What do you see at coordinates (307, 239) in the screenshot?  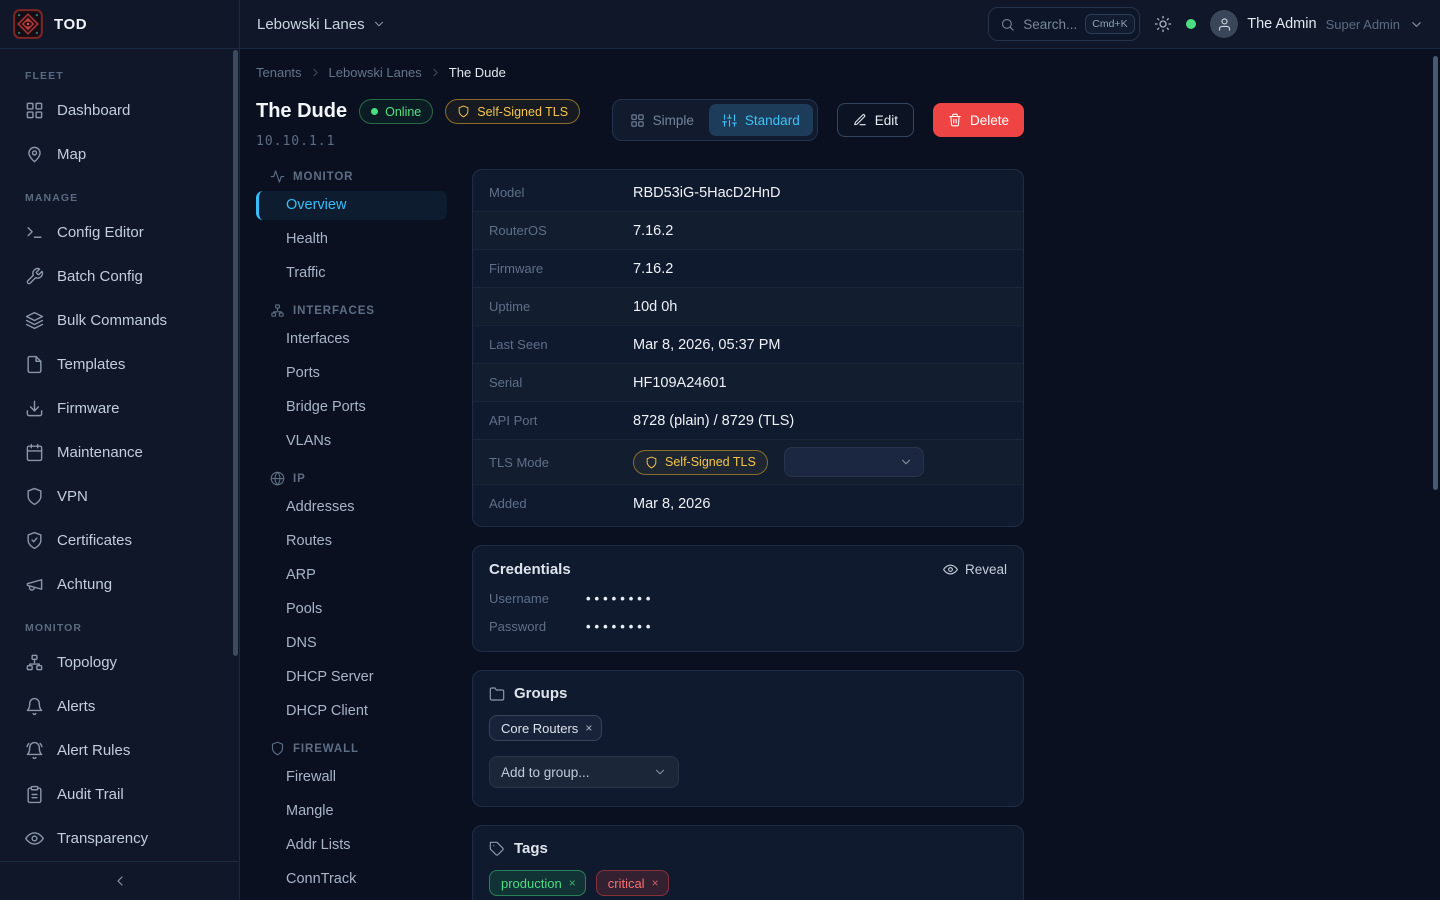 I see `subnav-item-health: Health` at bounding box center [307, 239].